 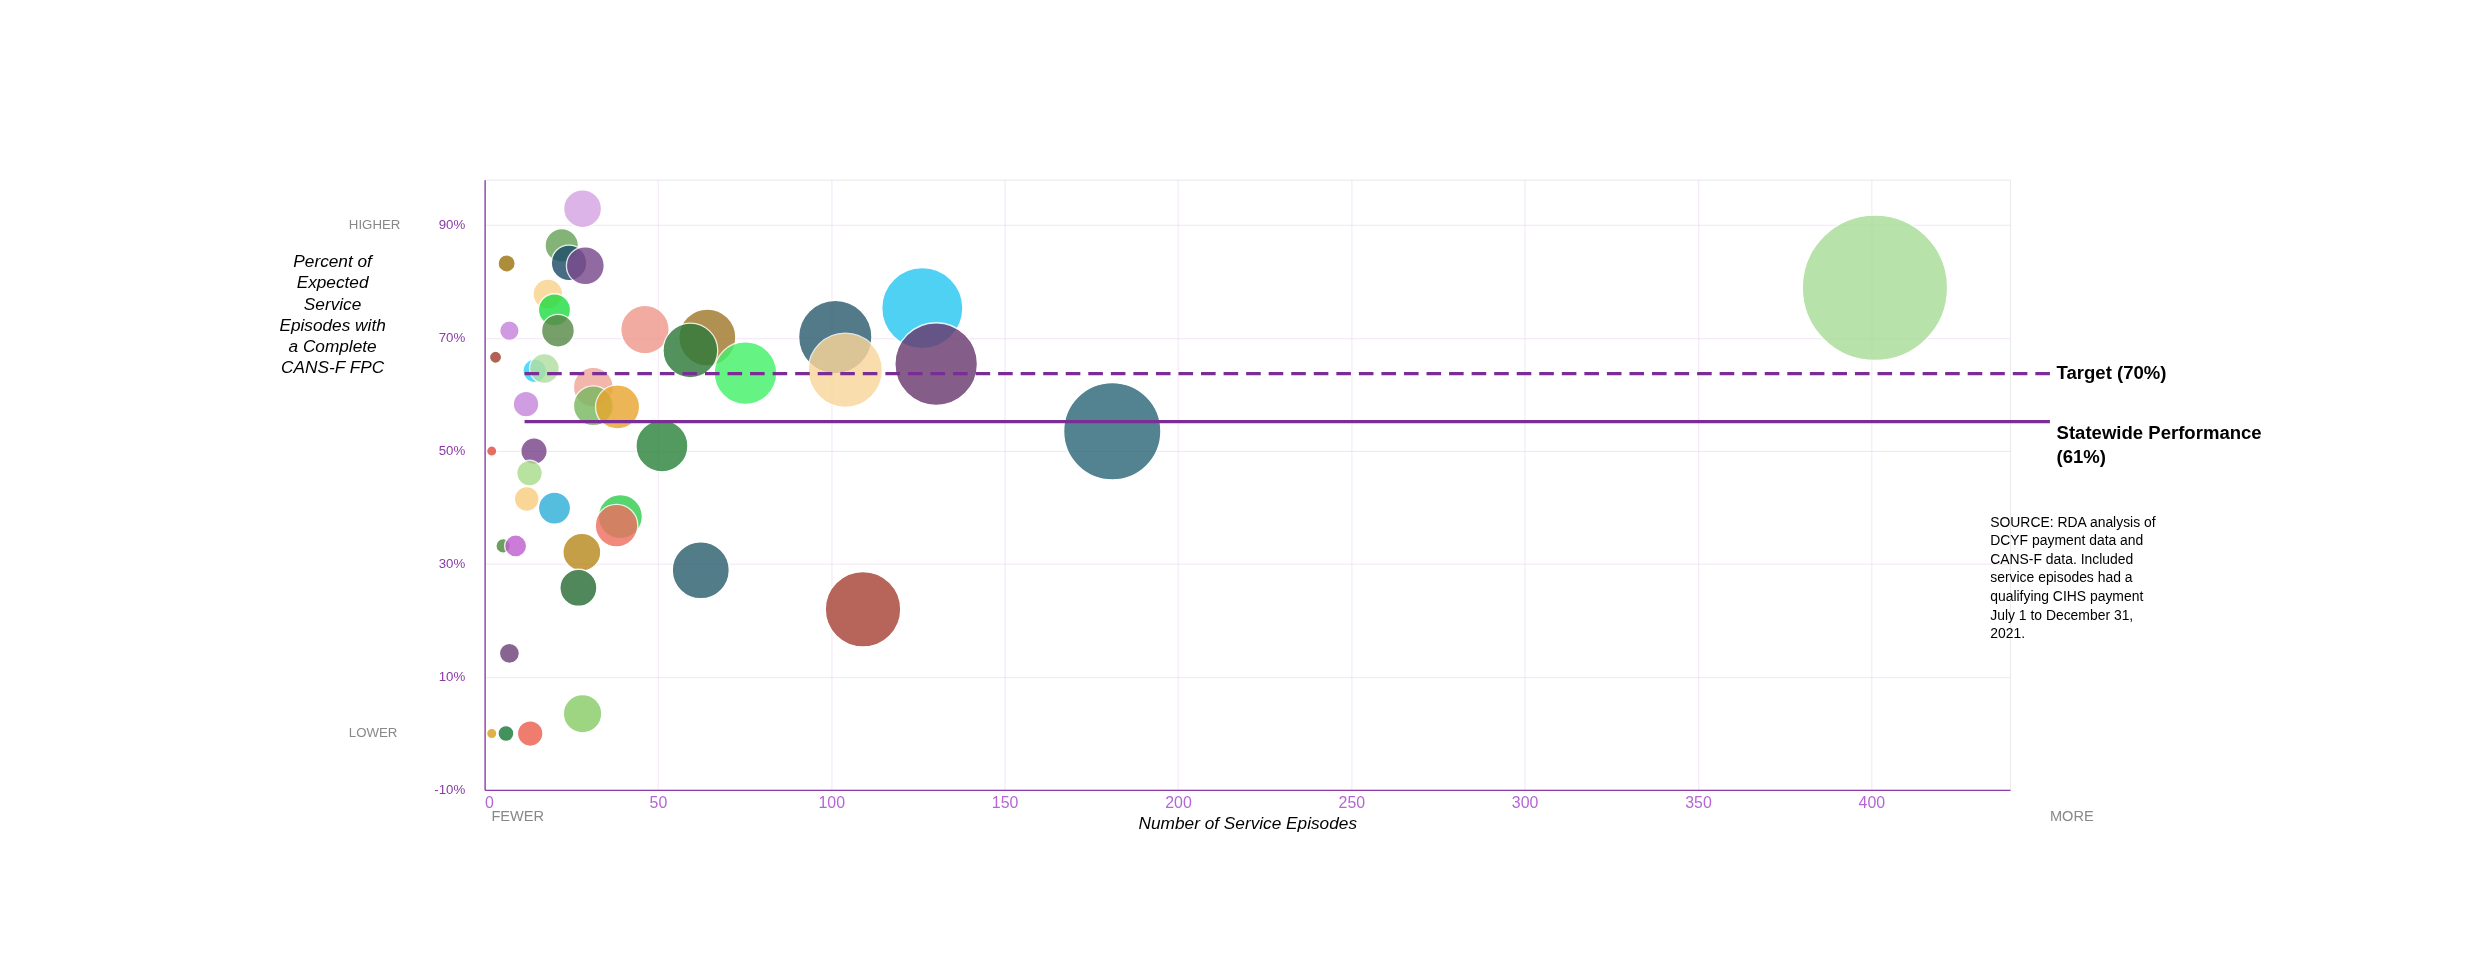 What do you see at coordinates (1352, 803) in the screenshot?
I see `x-tick-label: 250` at bounding box center [1352, 803].